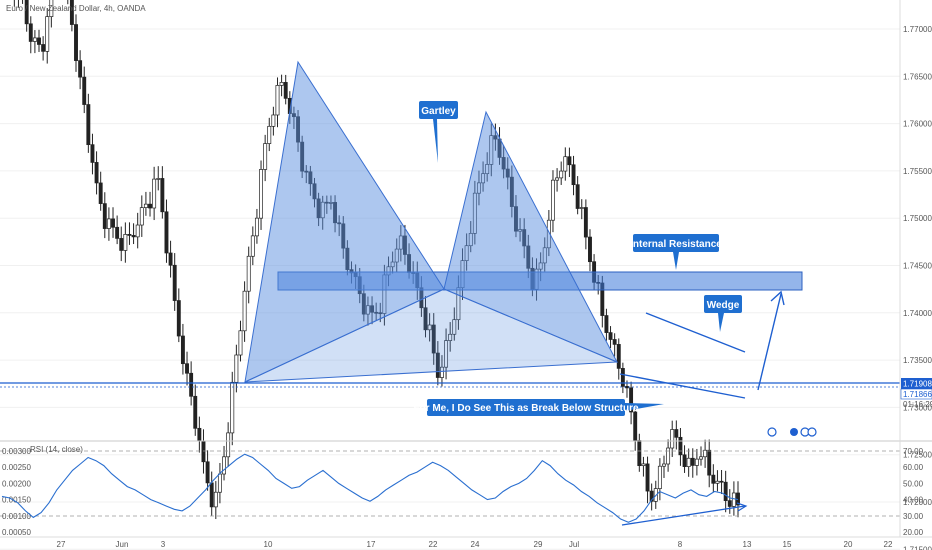 This screenshot has height=550, width=932. I want to click on rsi-tick-label: 40.00, so click(913, 500).